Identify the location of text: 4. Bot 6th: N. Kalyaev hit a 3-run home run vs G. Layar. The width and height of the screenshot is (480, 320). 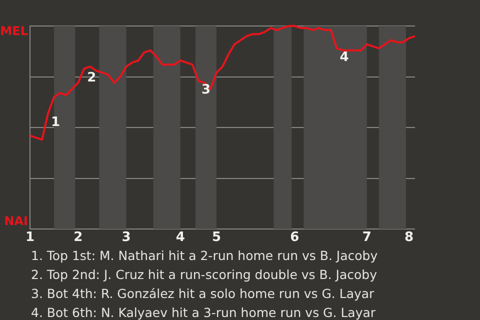
(204, 312).